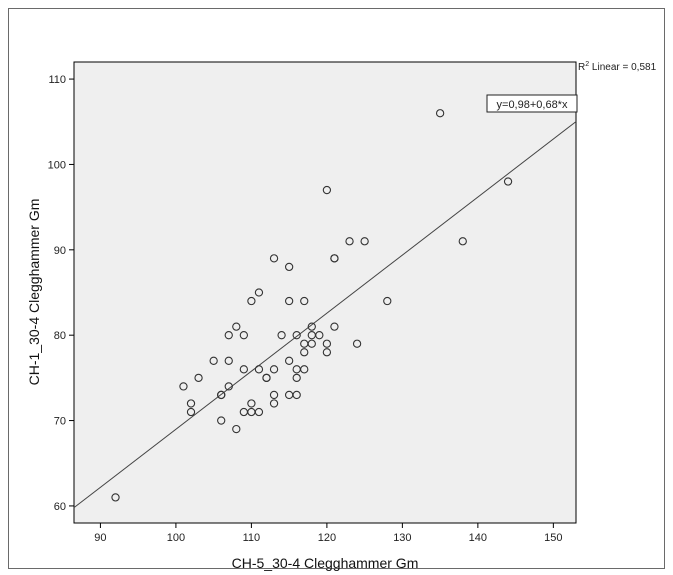 The height and width of the screenshot is (575, 673). I want to click on equation-label: y=0,98+0,68*x, so click(532, 105).